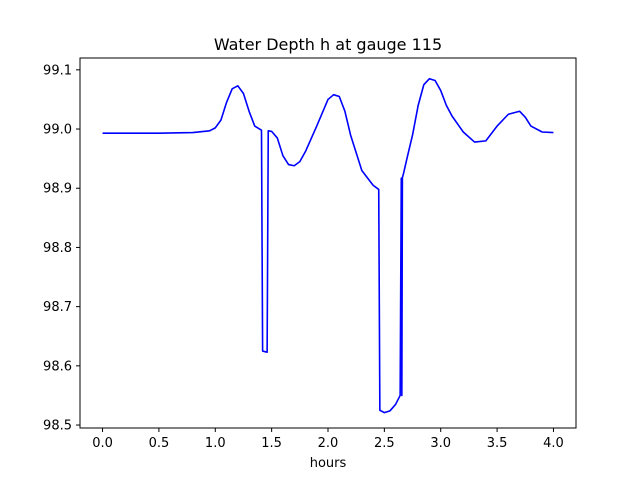 The image size is (640, 480). What do you see at coordinates (328, 44) in the screenshot?
I see `chart-title: Water Depth h at gauge 115` at bounding box center [328, 44].